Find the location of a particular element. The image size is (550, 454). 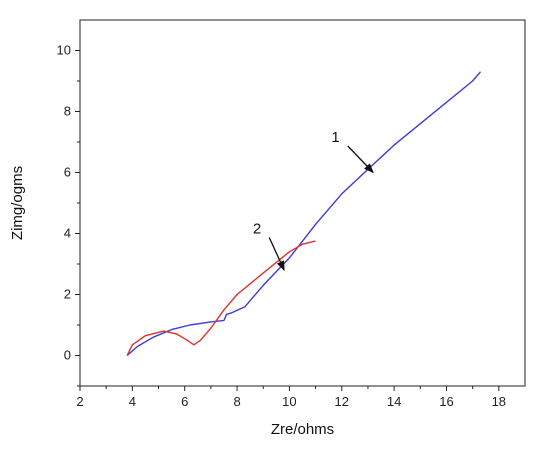

x-tick-label: 6 is located at coordinates (184, 401).